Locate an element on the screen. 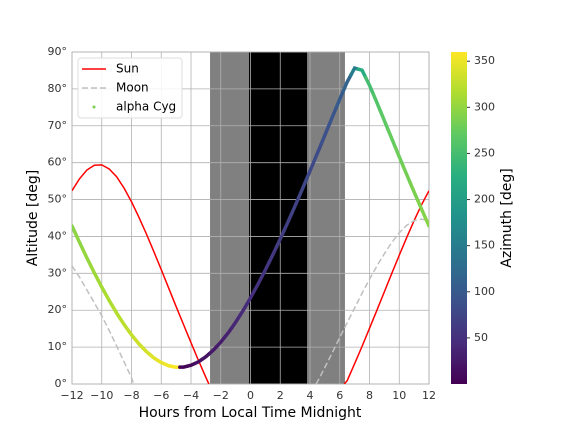 This screenshot has height=432, width=576. legend-label: Sun is located at coordinates (127, 69).